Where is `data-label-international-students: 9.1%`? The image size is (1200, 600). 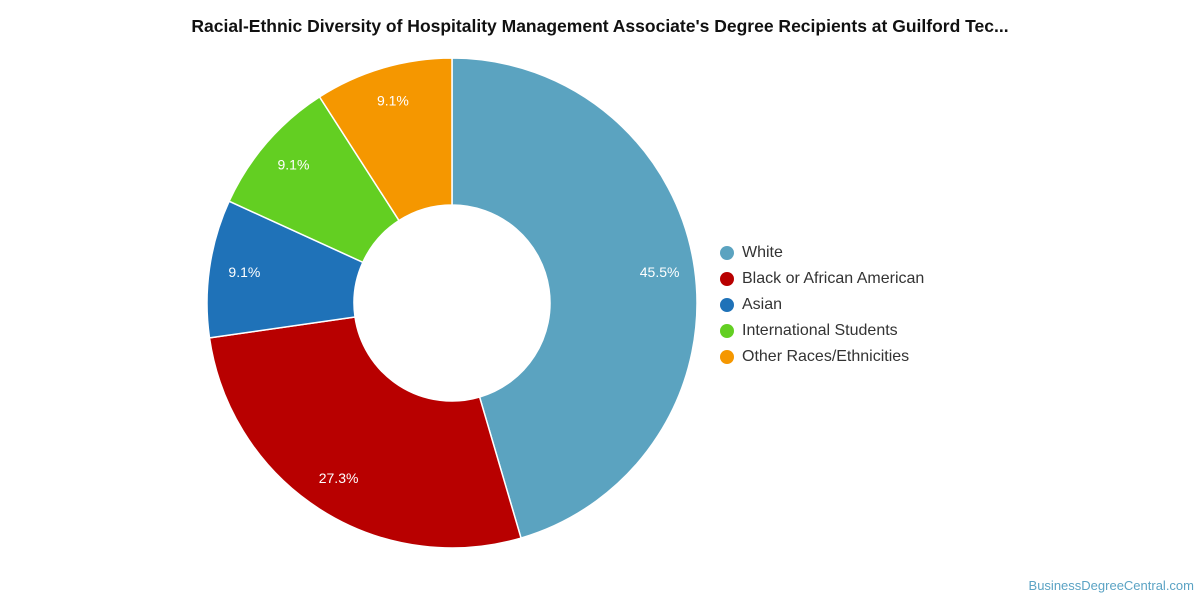 data-label-international-students: 9.1% is located at coordinates (294, 164).